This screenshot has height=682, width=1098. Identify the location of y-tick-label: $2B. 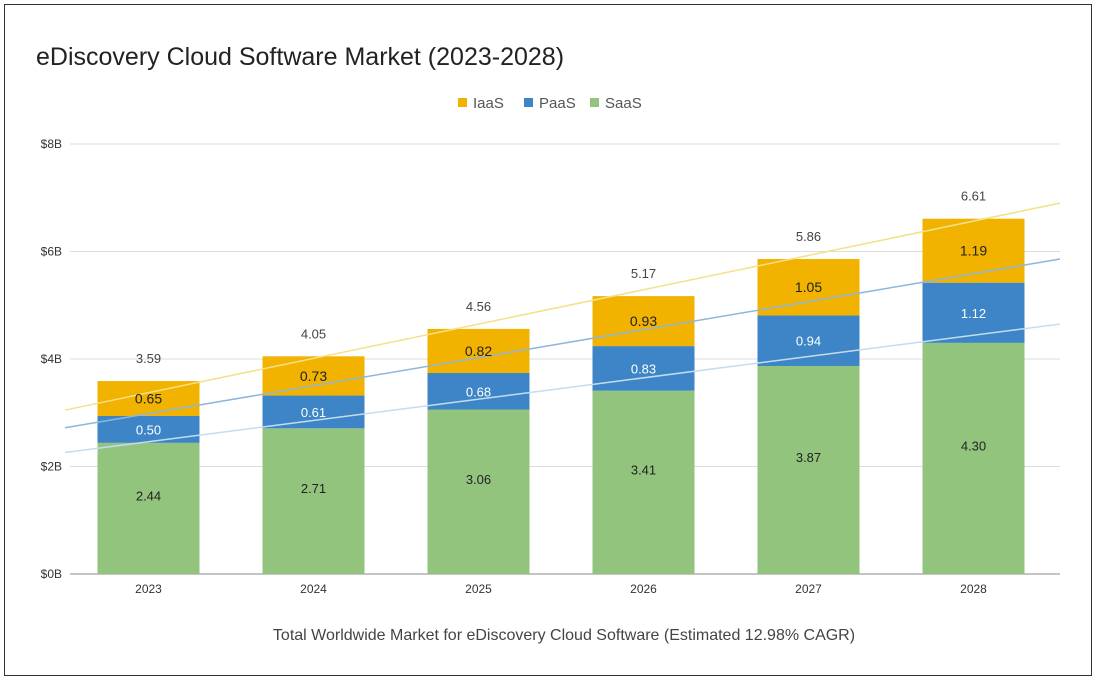
(51, 467).